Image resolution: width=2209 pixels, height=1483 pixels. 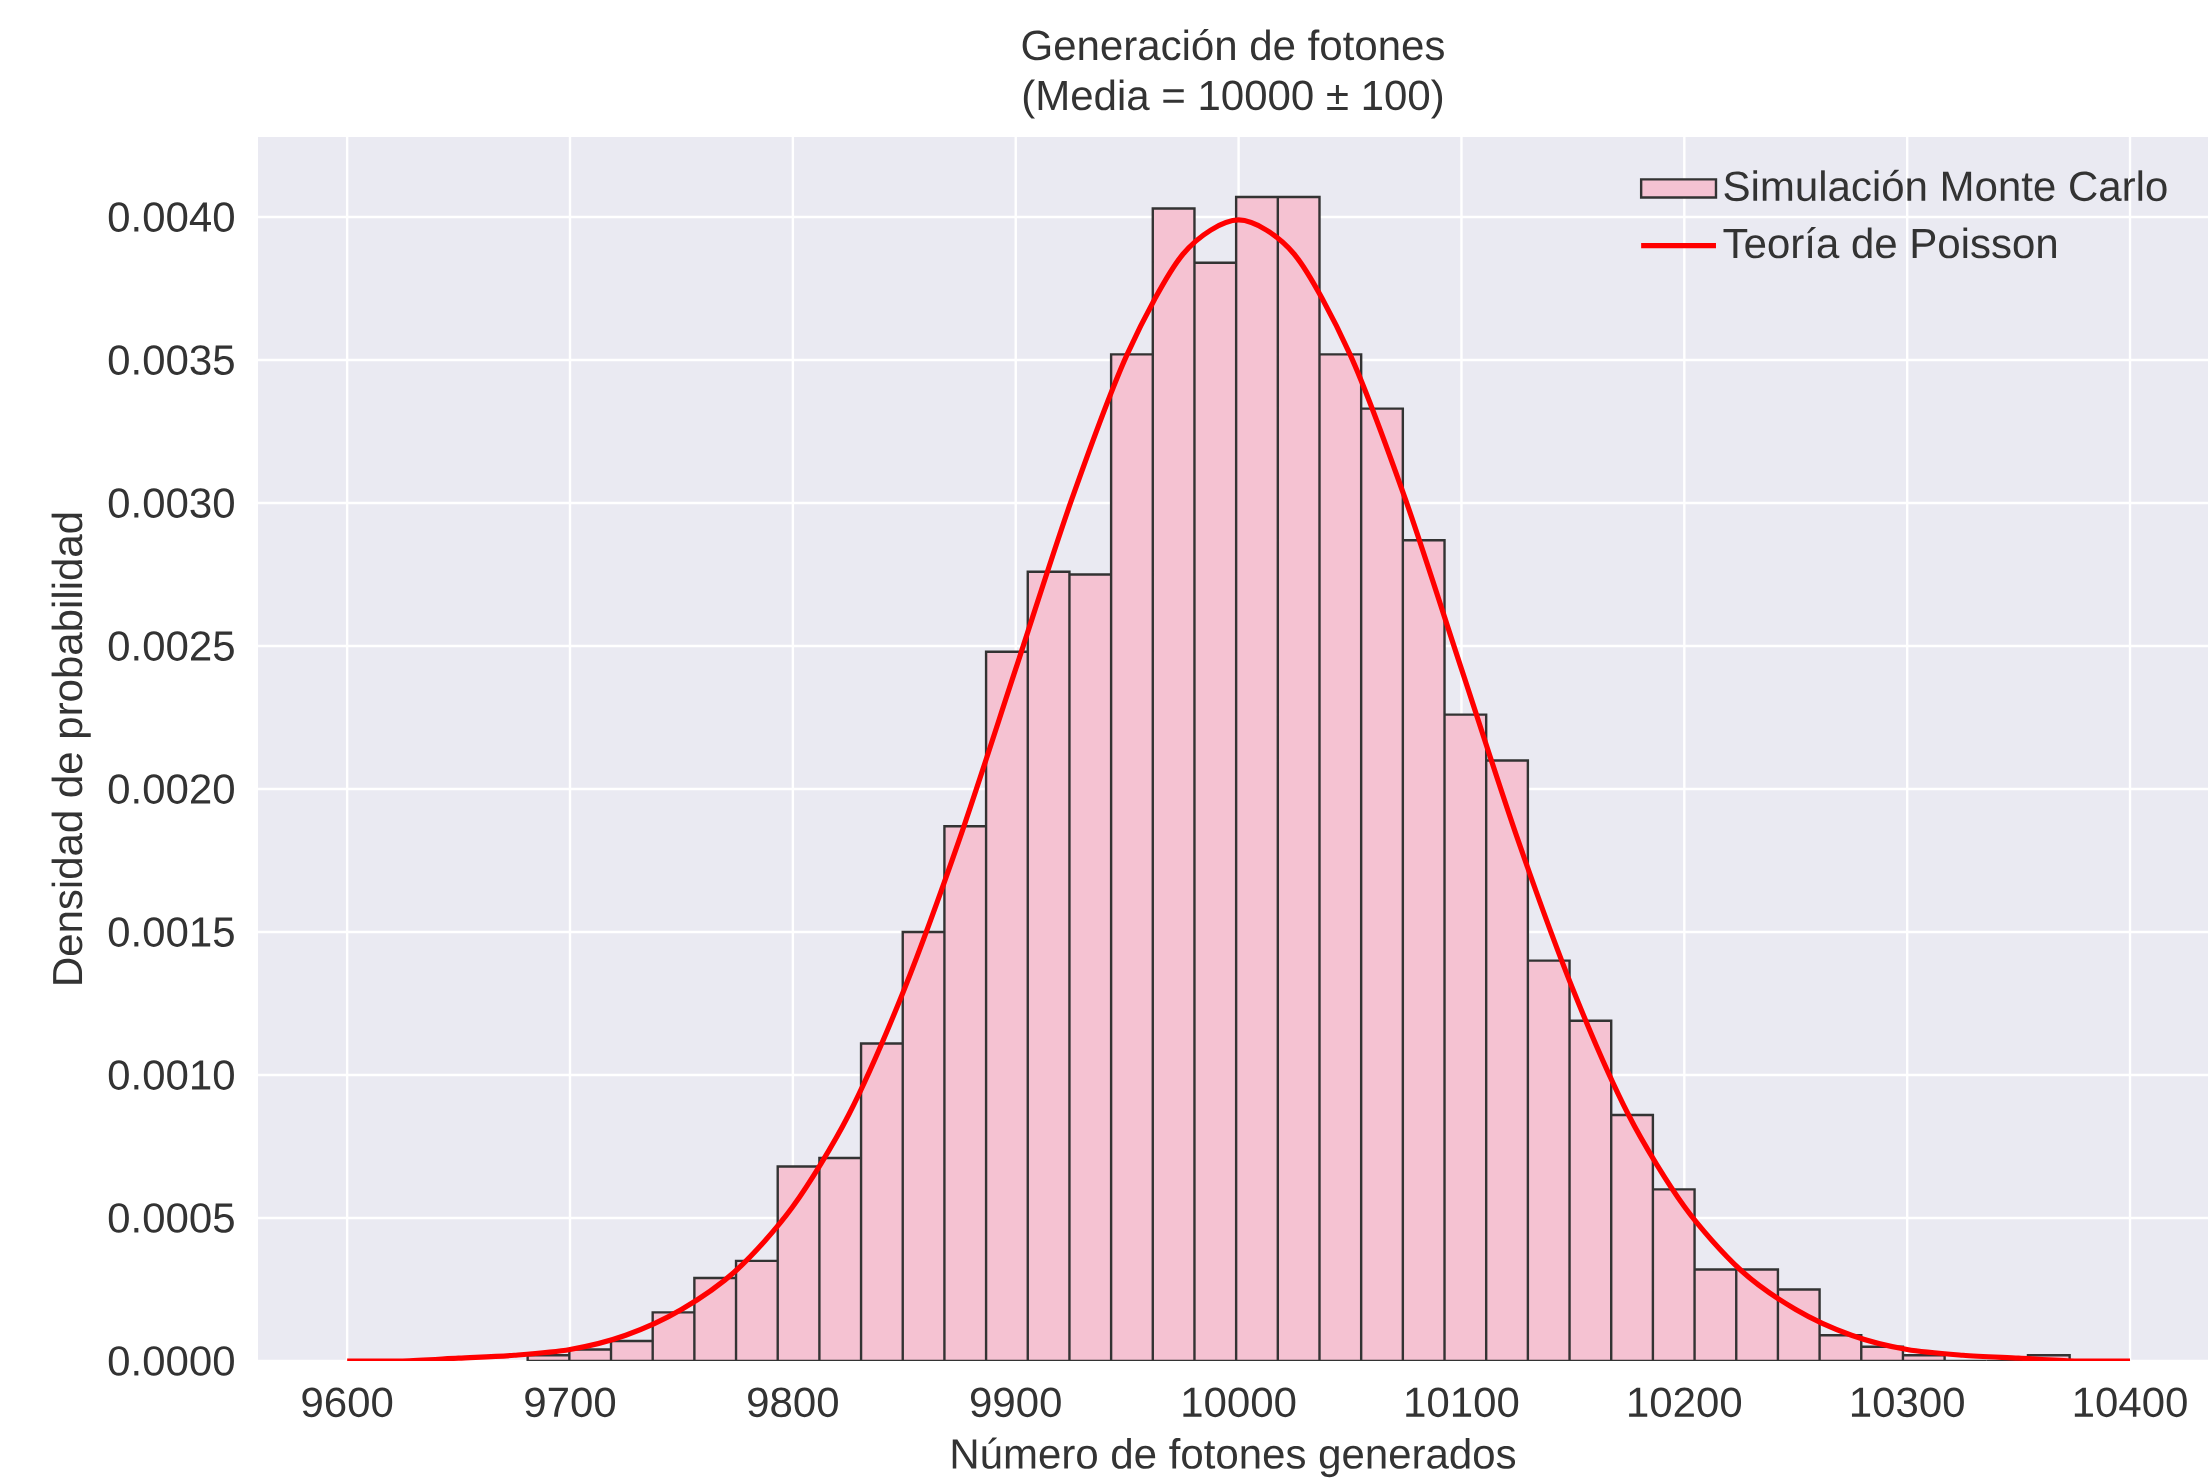 What do you see at coordinates (171, 360) in the screenshot?
I see `y-tick-label: 0.0035` at bounding box center [171, 360].